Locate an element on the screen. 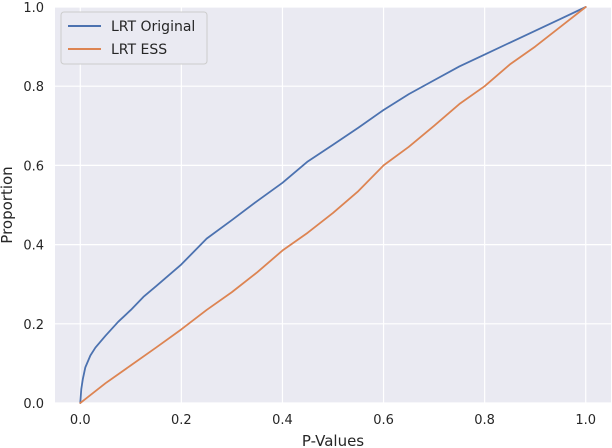  legend-label-lrt-original: LRT Original is located at coordinates (153, 27).